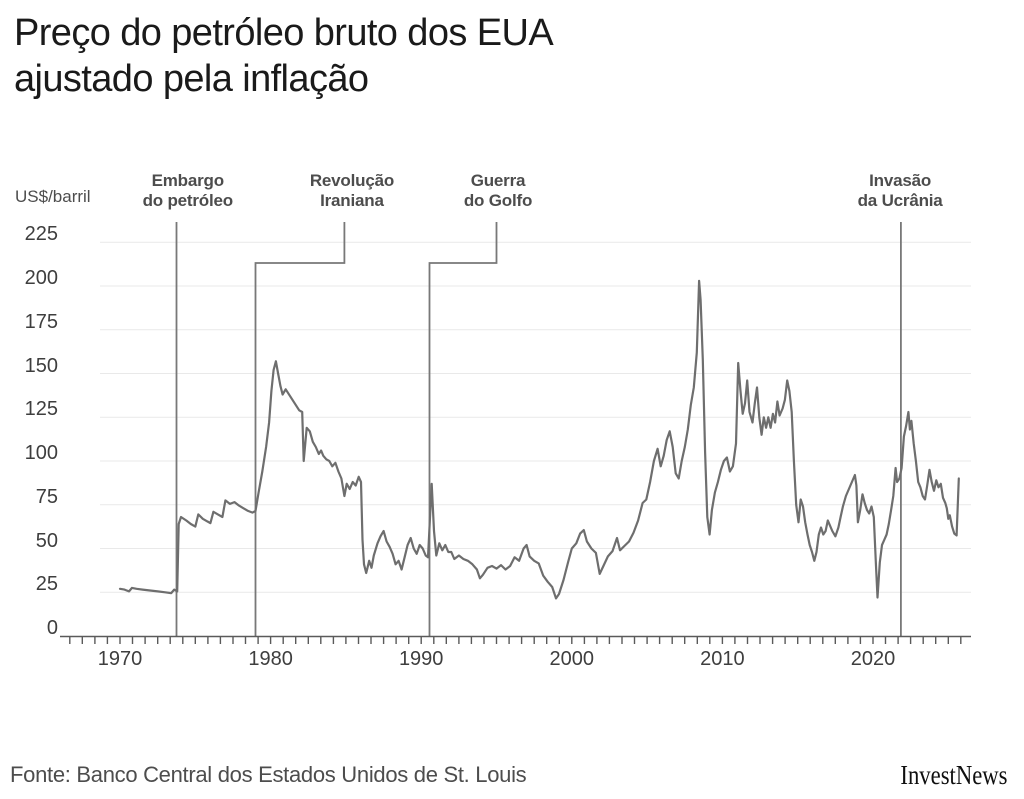 The width and height of the screenshot is (1024, 799). What do you see at coordinates (900, 180) in the screenshot?
I see `event-annotation-label-line: Invasão` at bounding box center [900, 180].